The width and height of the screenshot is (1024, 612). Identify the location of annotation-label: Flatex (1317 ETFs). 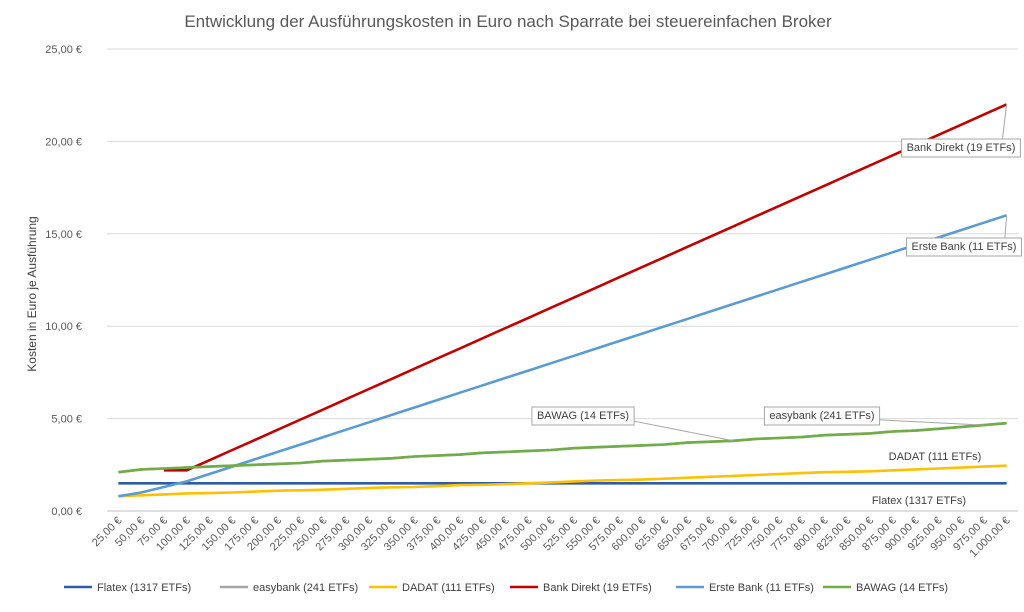
(919, 501).